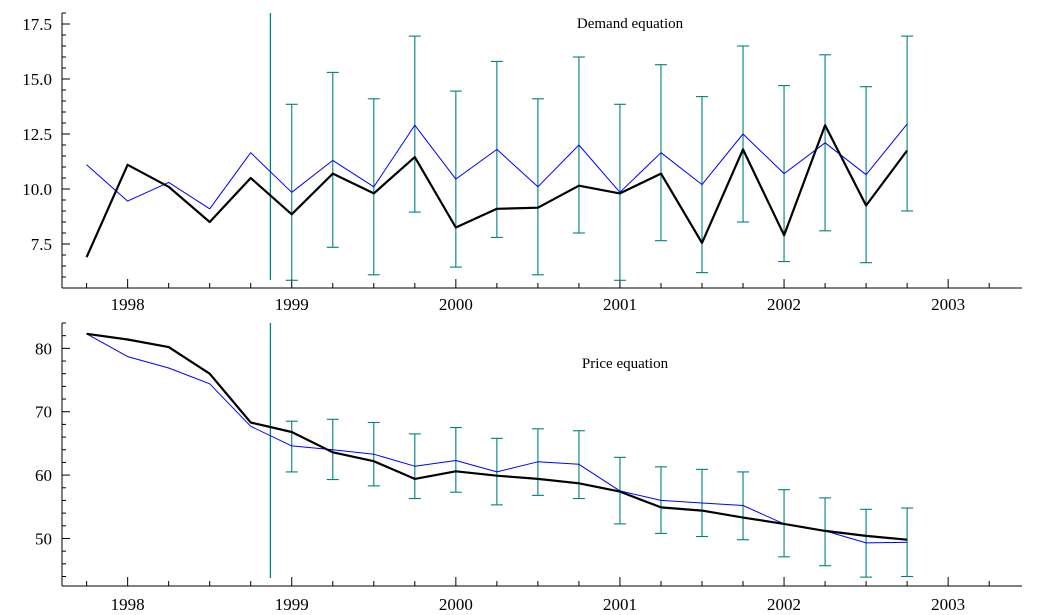 The height and width of the screenshot is (615, 1050). Describe the element at coordinates (625, 364) in the screenshot. I see `chart-title: Price equation` at that location.